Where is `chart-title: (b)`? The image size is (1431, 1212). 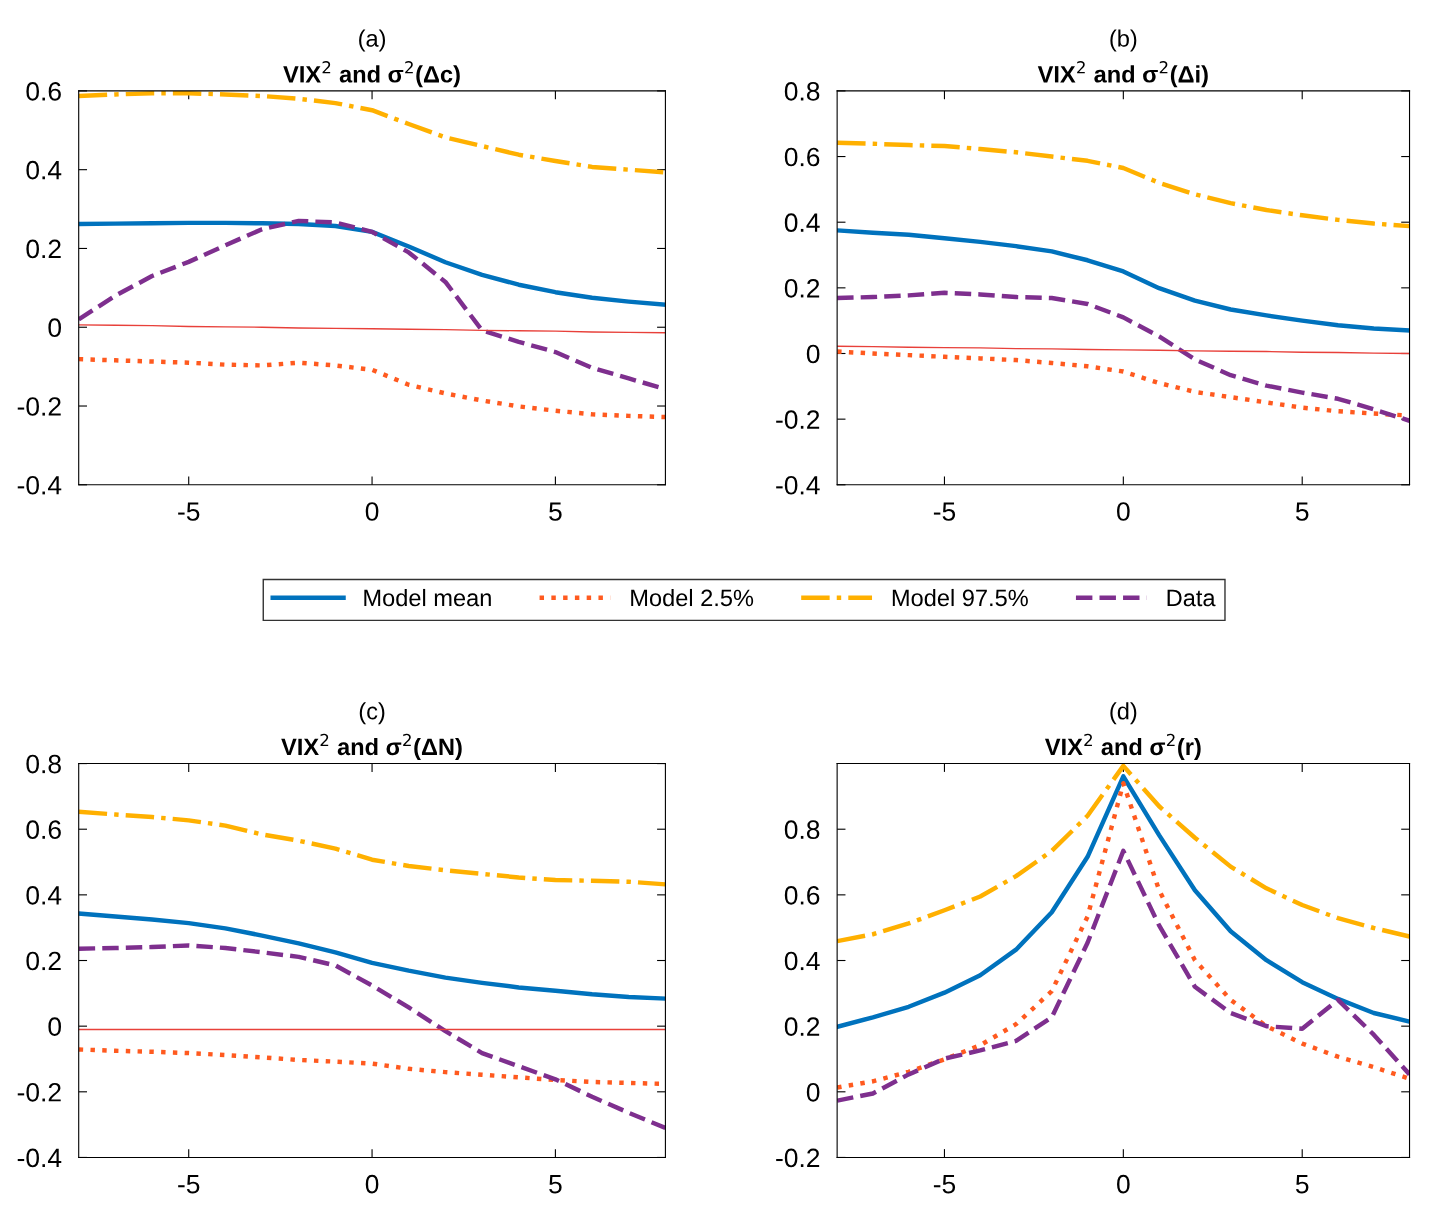 chart-title: (b) is located at coordinates (1123, 40).